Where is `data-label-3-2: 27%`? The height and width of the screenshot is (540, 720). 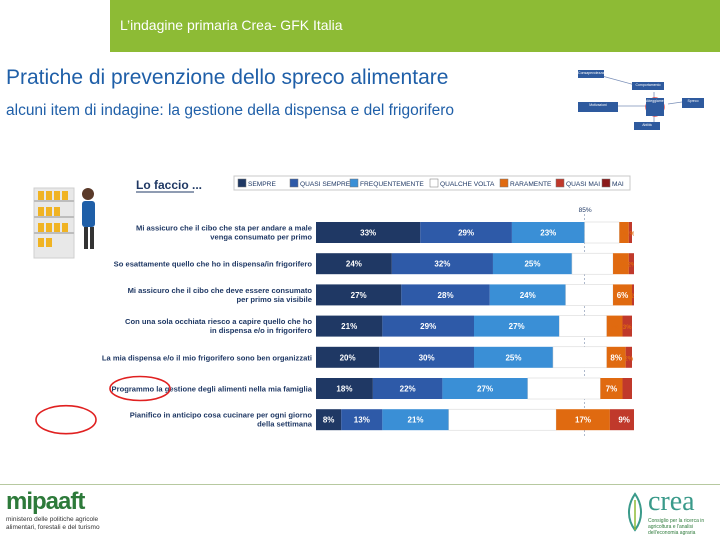 data-label-3-2: 27% is located at coordinates (517, 326).